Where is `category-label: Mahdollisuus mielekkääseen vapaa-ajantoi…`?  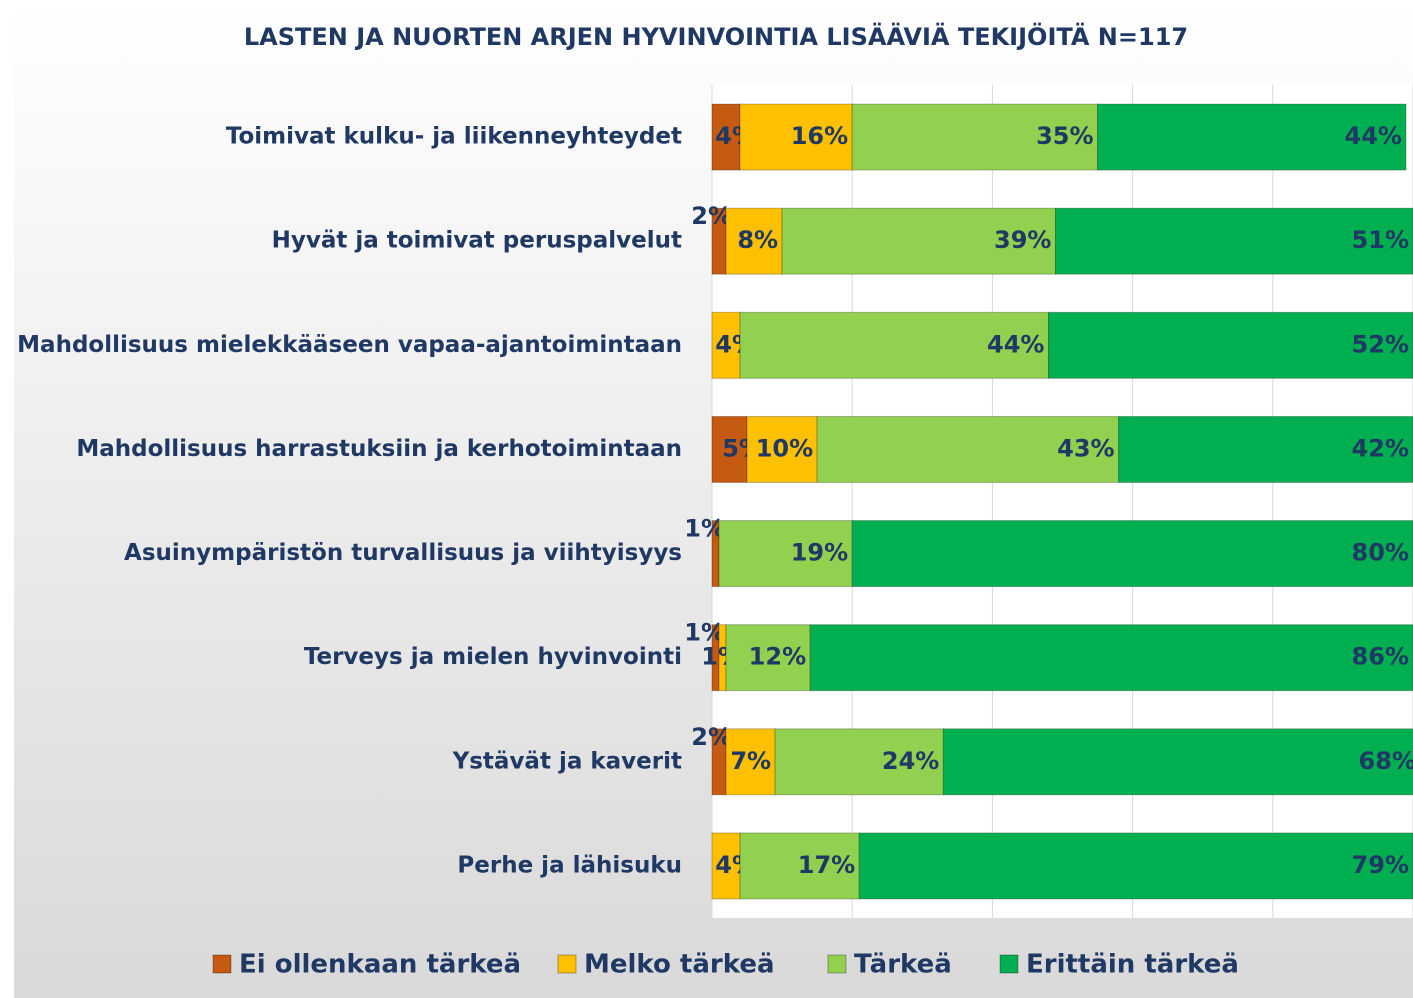
category-label: Mahdollisuus mielekkääseen vapaa-ajantoi… is located at coordinates (349, 345).